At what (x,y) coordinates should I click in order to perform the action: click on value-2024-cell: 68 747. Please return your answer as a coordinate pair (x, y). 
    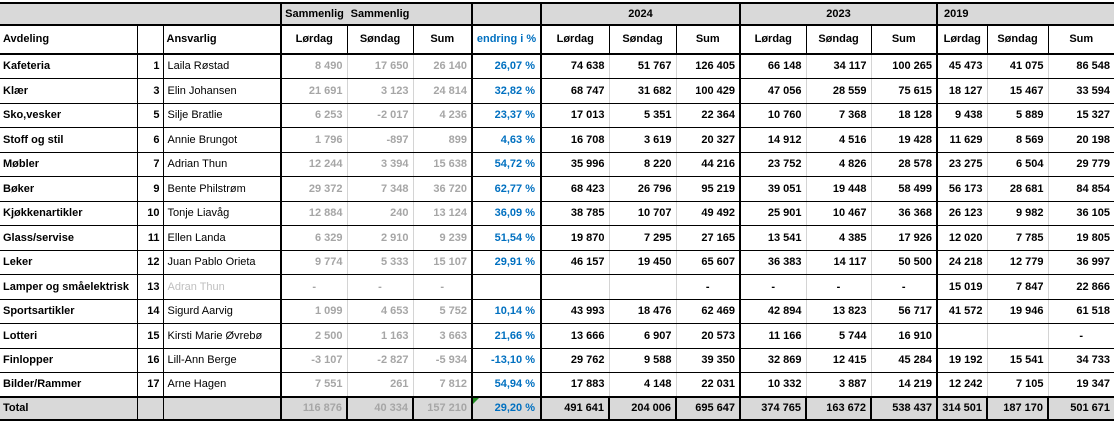
    Looking at the image, I should click on (574, 91).